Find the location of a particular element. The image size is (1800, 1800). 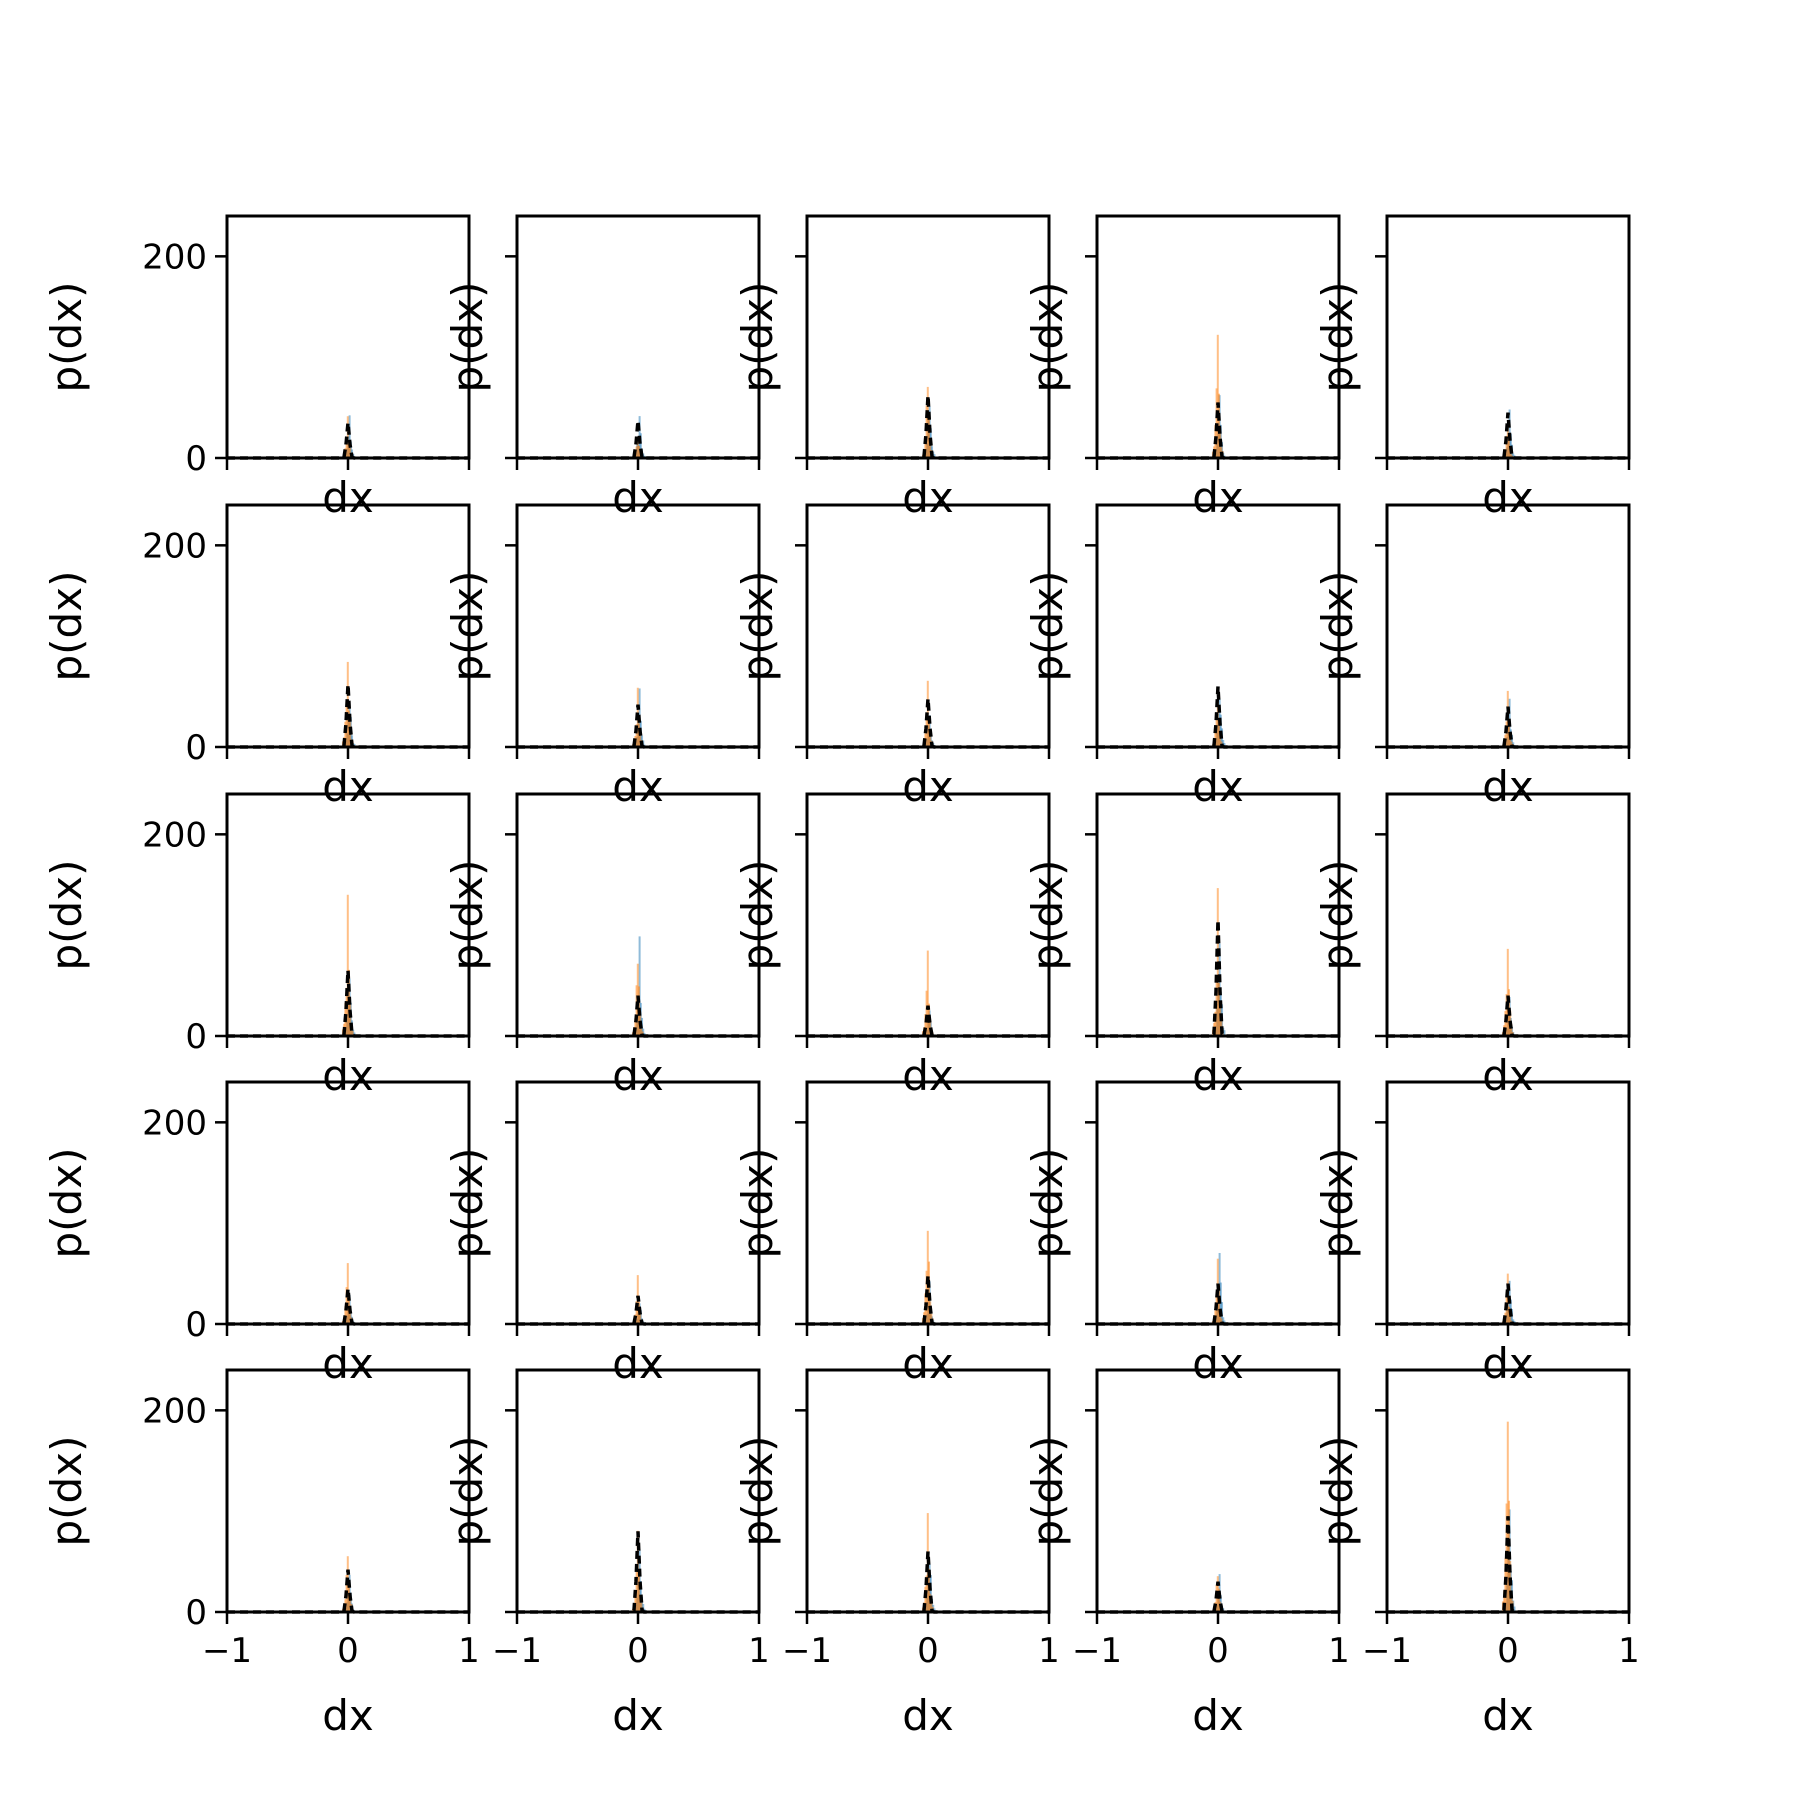

subplot-r5-c5: −1 0 1 dx p(dx) is located at coordinates (1476, 1554).